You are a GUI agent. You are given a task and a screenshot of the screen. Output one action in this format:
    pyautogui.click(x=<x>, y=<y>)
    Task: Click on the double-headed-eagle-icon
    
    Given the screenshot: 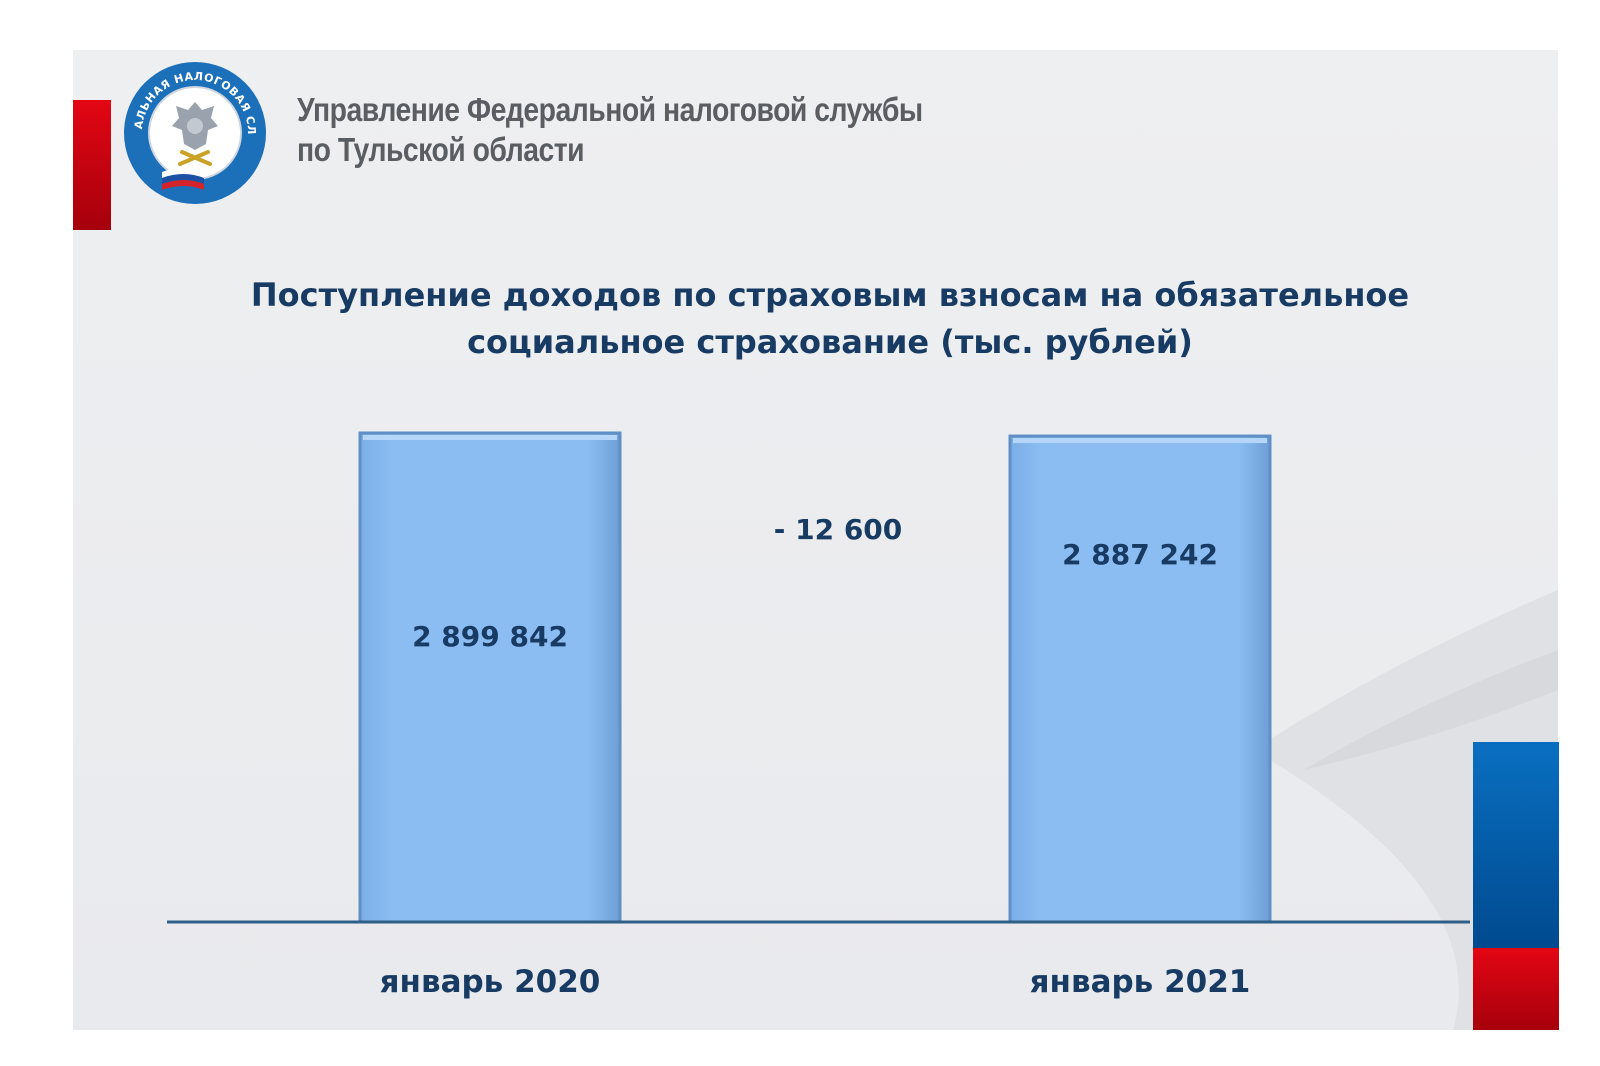 What is the action you would take?
    pyautogui.click(x=195, y=134)
    